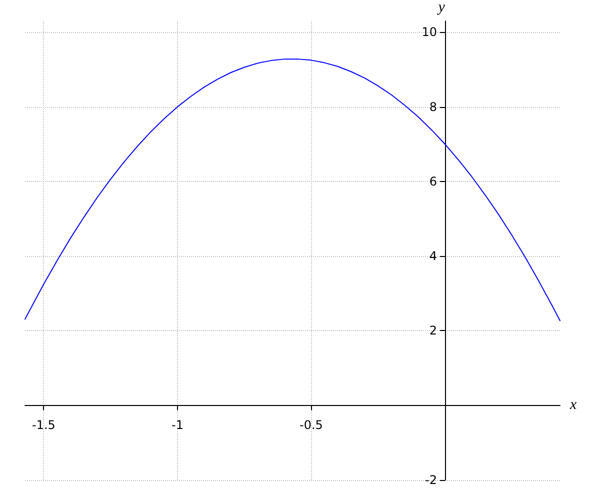 This screenshot has height=500, width=600. What do you see at coordinates (431, 480) in the screenshot?
I see `y-tick-label: -2` at bounding box center [431, 480].